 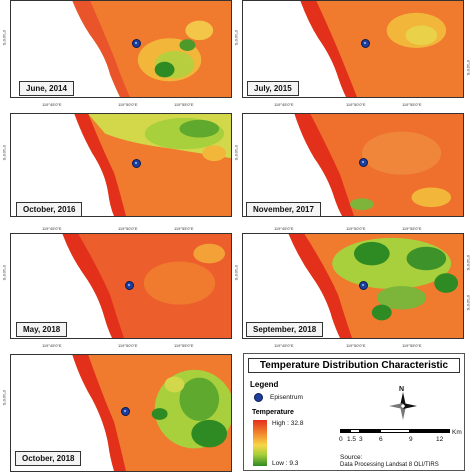 I want to click on epicenter-legend-label: Episentrum, so click(x=286, y=397).